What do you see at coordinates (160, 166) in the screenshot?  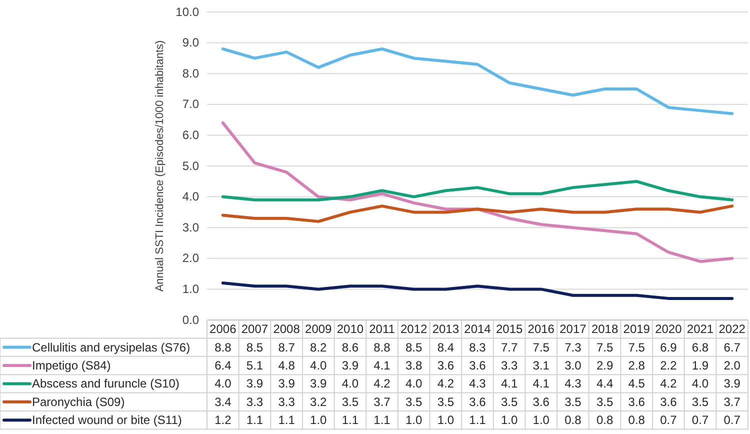 I see `y-axis-title: Annual SSTI Incidence (Episodes/1000 inhabitants)` at bounding box center [160, 166].